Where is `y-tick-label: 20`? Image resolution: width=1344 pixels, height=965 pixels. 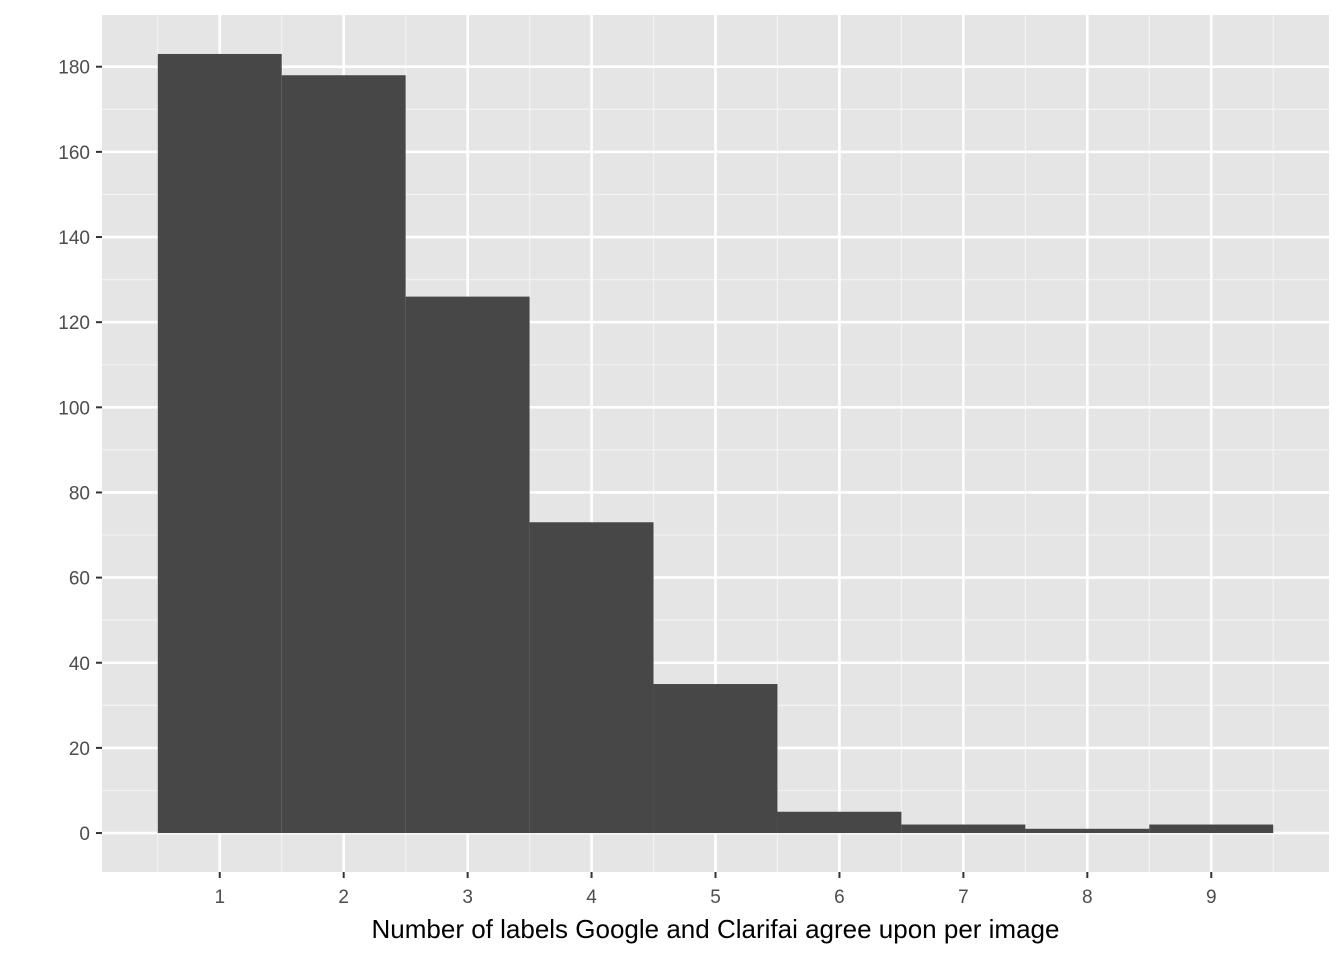
y-tick-label: 20 is located at coordinates (79, 749).